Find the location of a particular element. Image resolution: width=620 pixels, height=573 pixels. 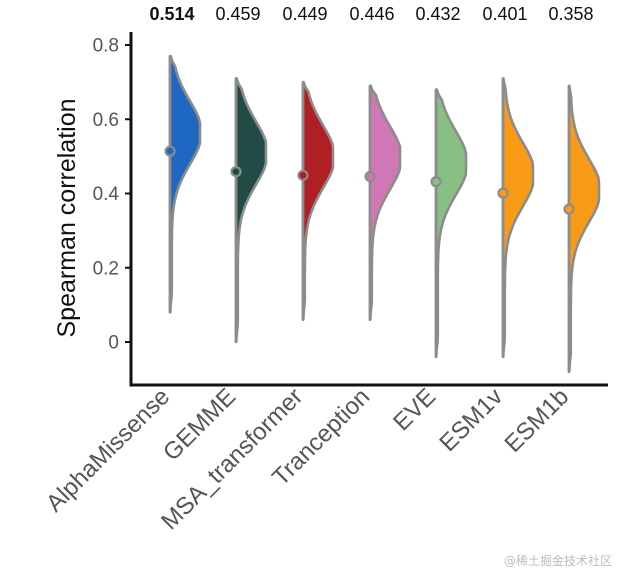

median-value-labels: 0.514 0.459 0.449 0.446 0.432 0.401 0.358 is located at coordinates (371, 14).